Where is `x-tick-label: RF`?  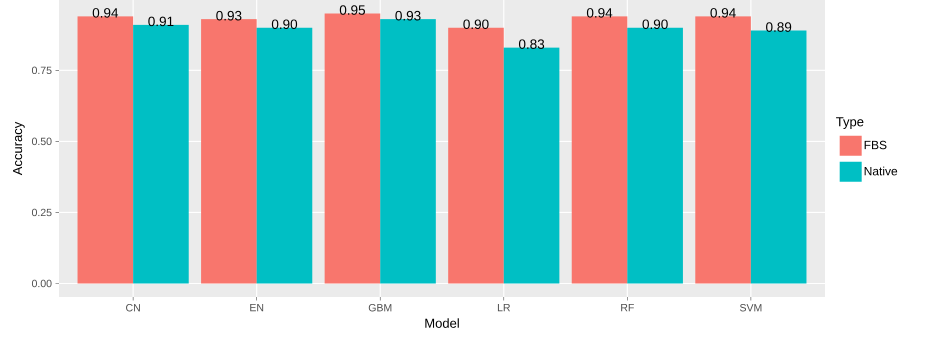 x-tick-label: RF is located at coordinates (627, 308).